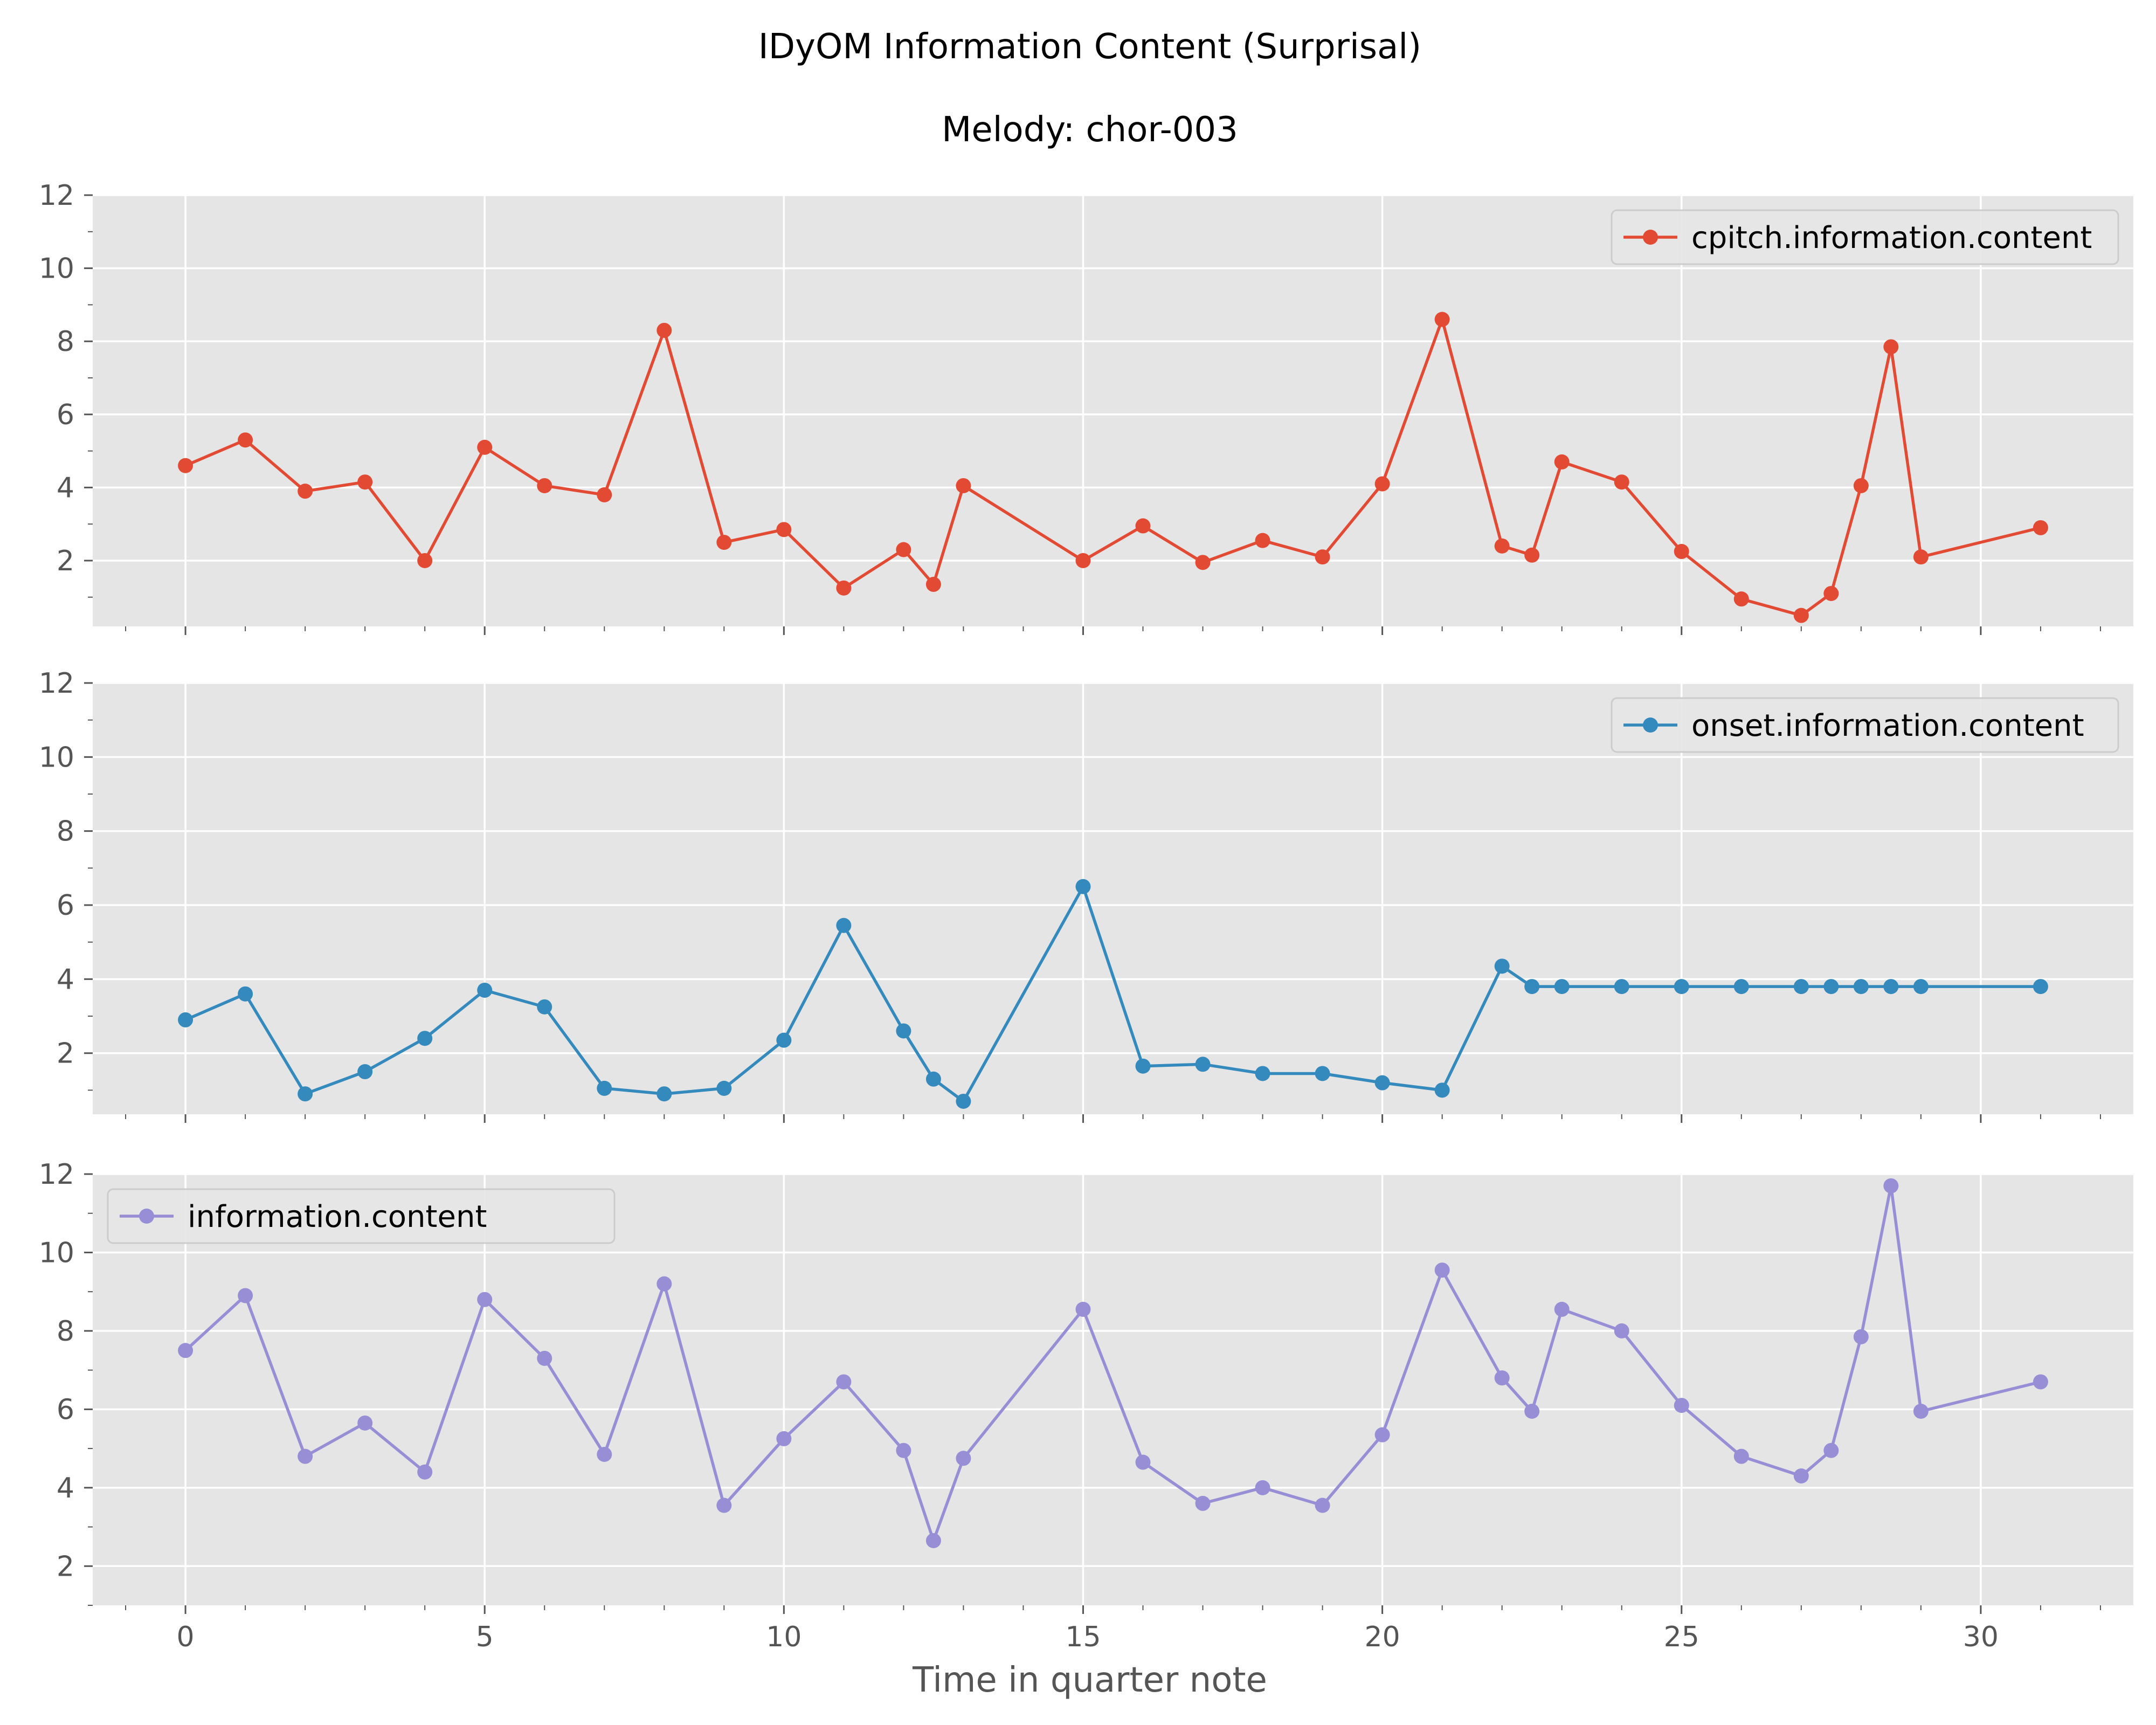  I want to click on figure-suptitle: IDyOM Information Content (Surprisal), so click(1089, 47).